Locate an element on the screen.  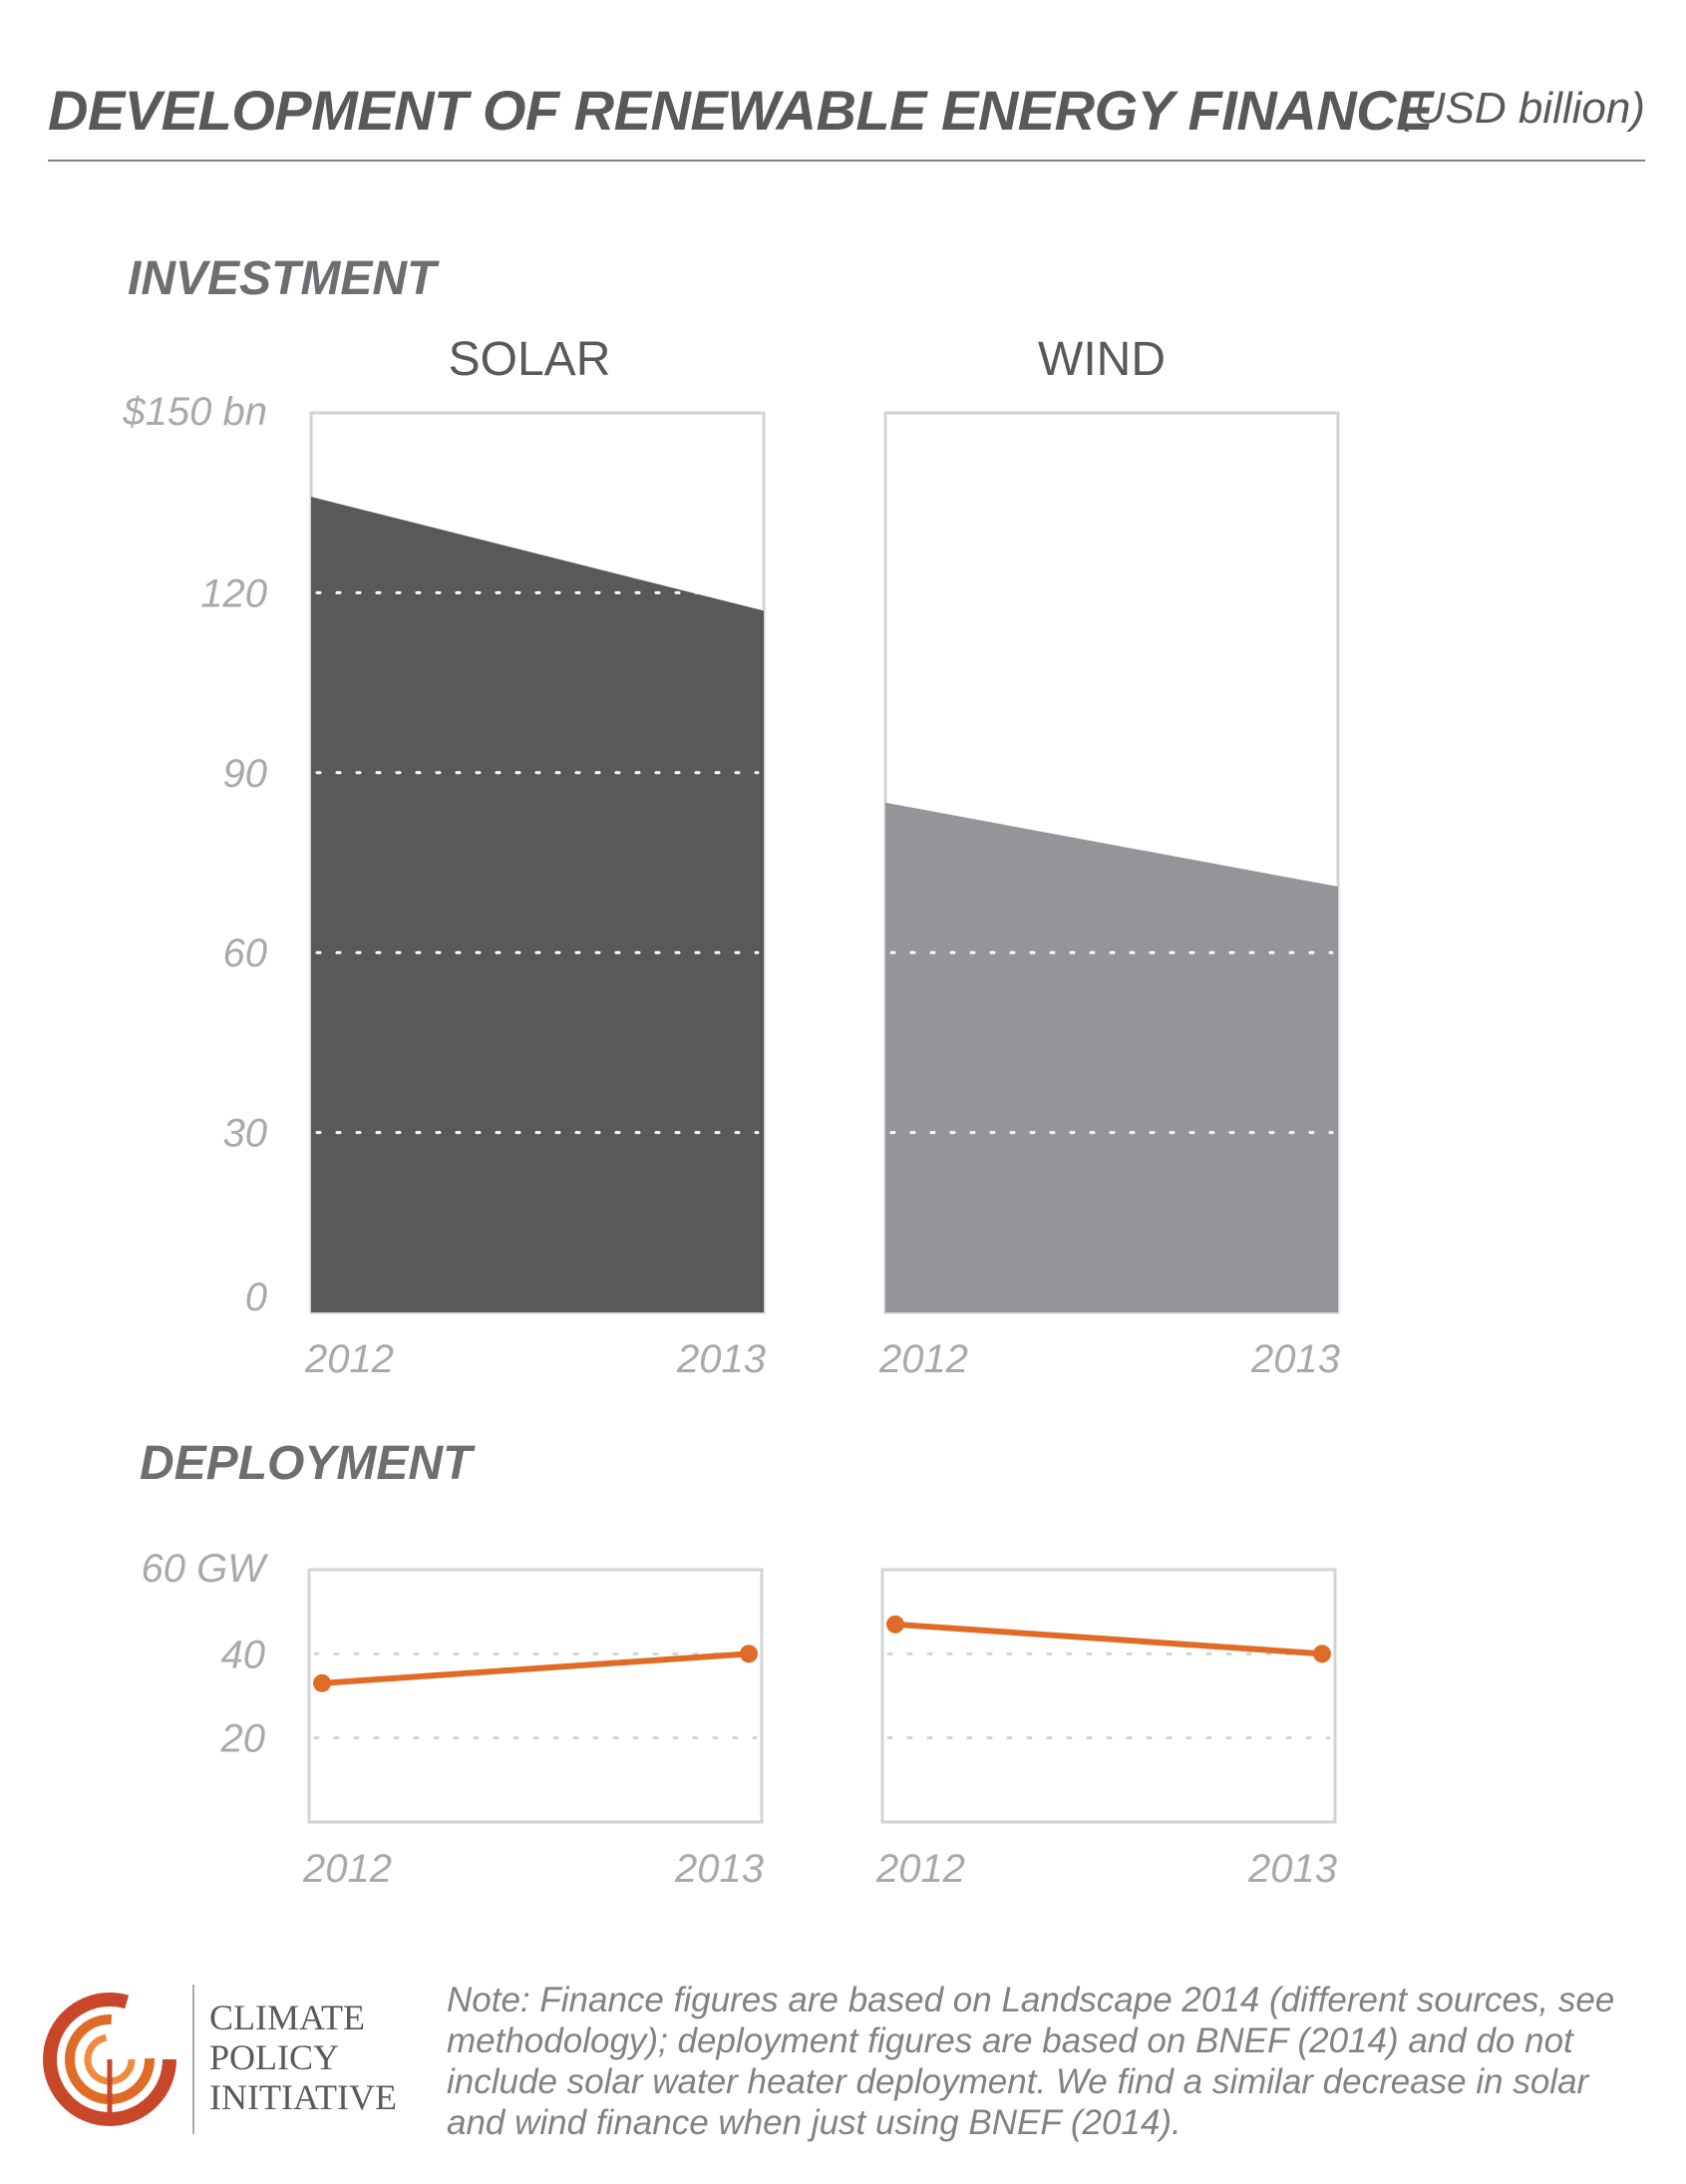
footer-divider is located at coordinates (193, 2059).